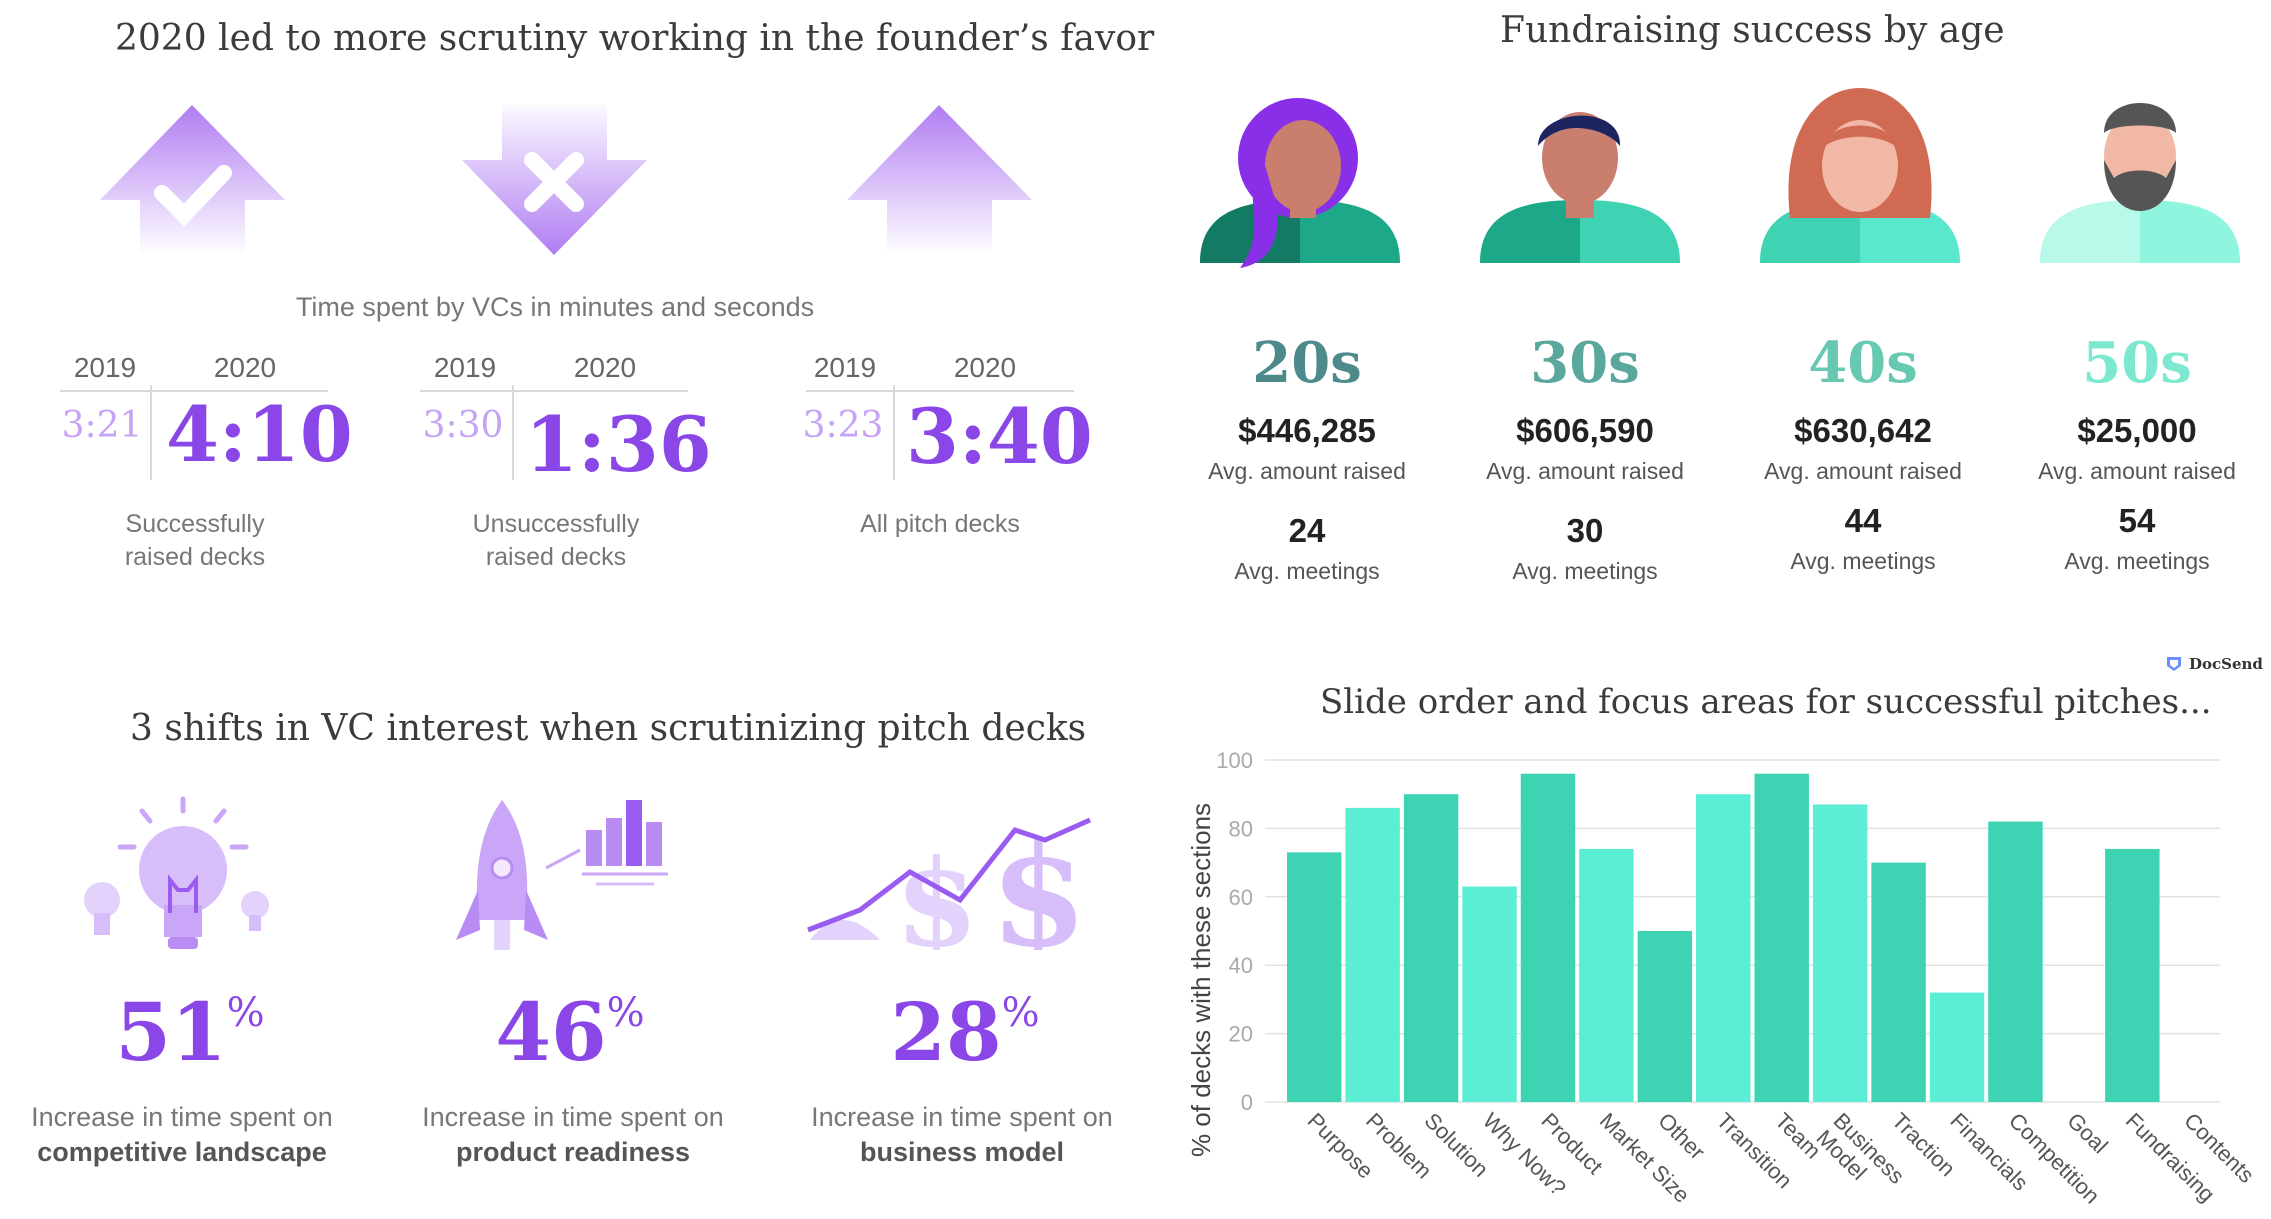 This screenshot has width=2271, height=1219. I want to click on x-tick-label: Goal, so click(2087, 1133).